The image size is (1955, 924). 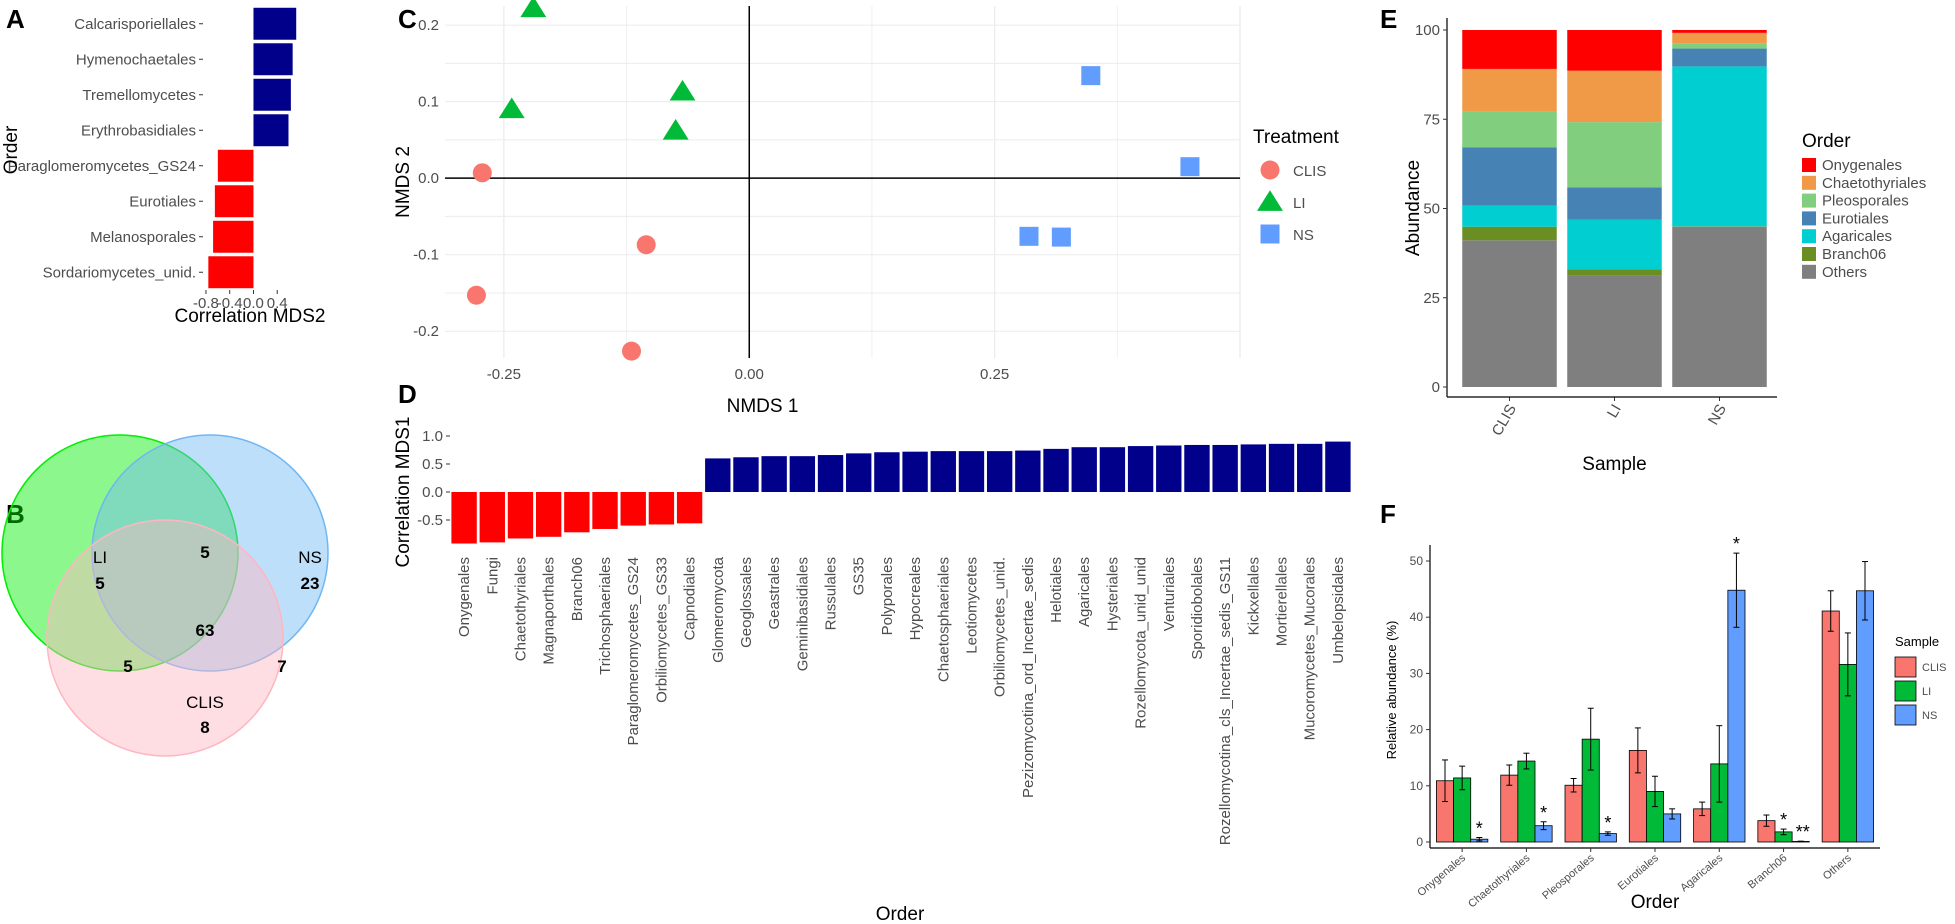 I want to click on venn-count-ns-only: 23, so click(x=310, y=583).